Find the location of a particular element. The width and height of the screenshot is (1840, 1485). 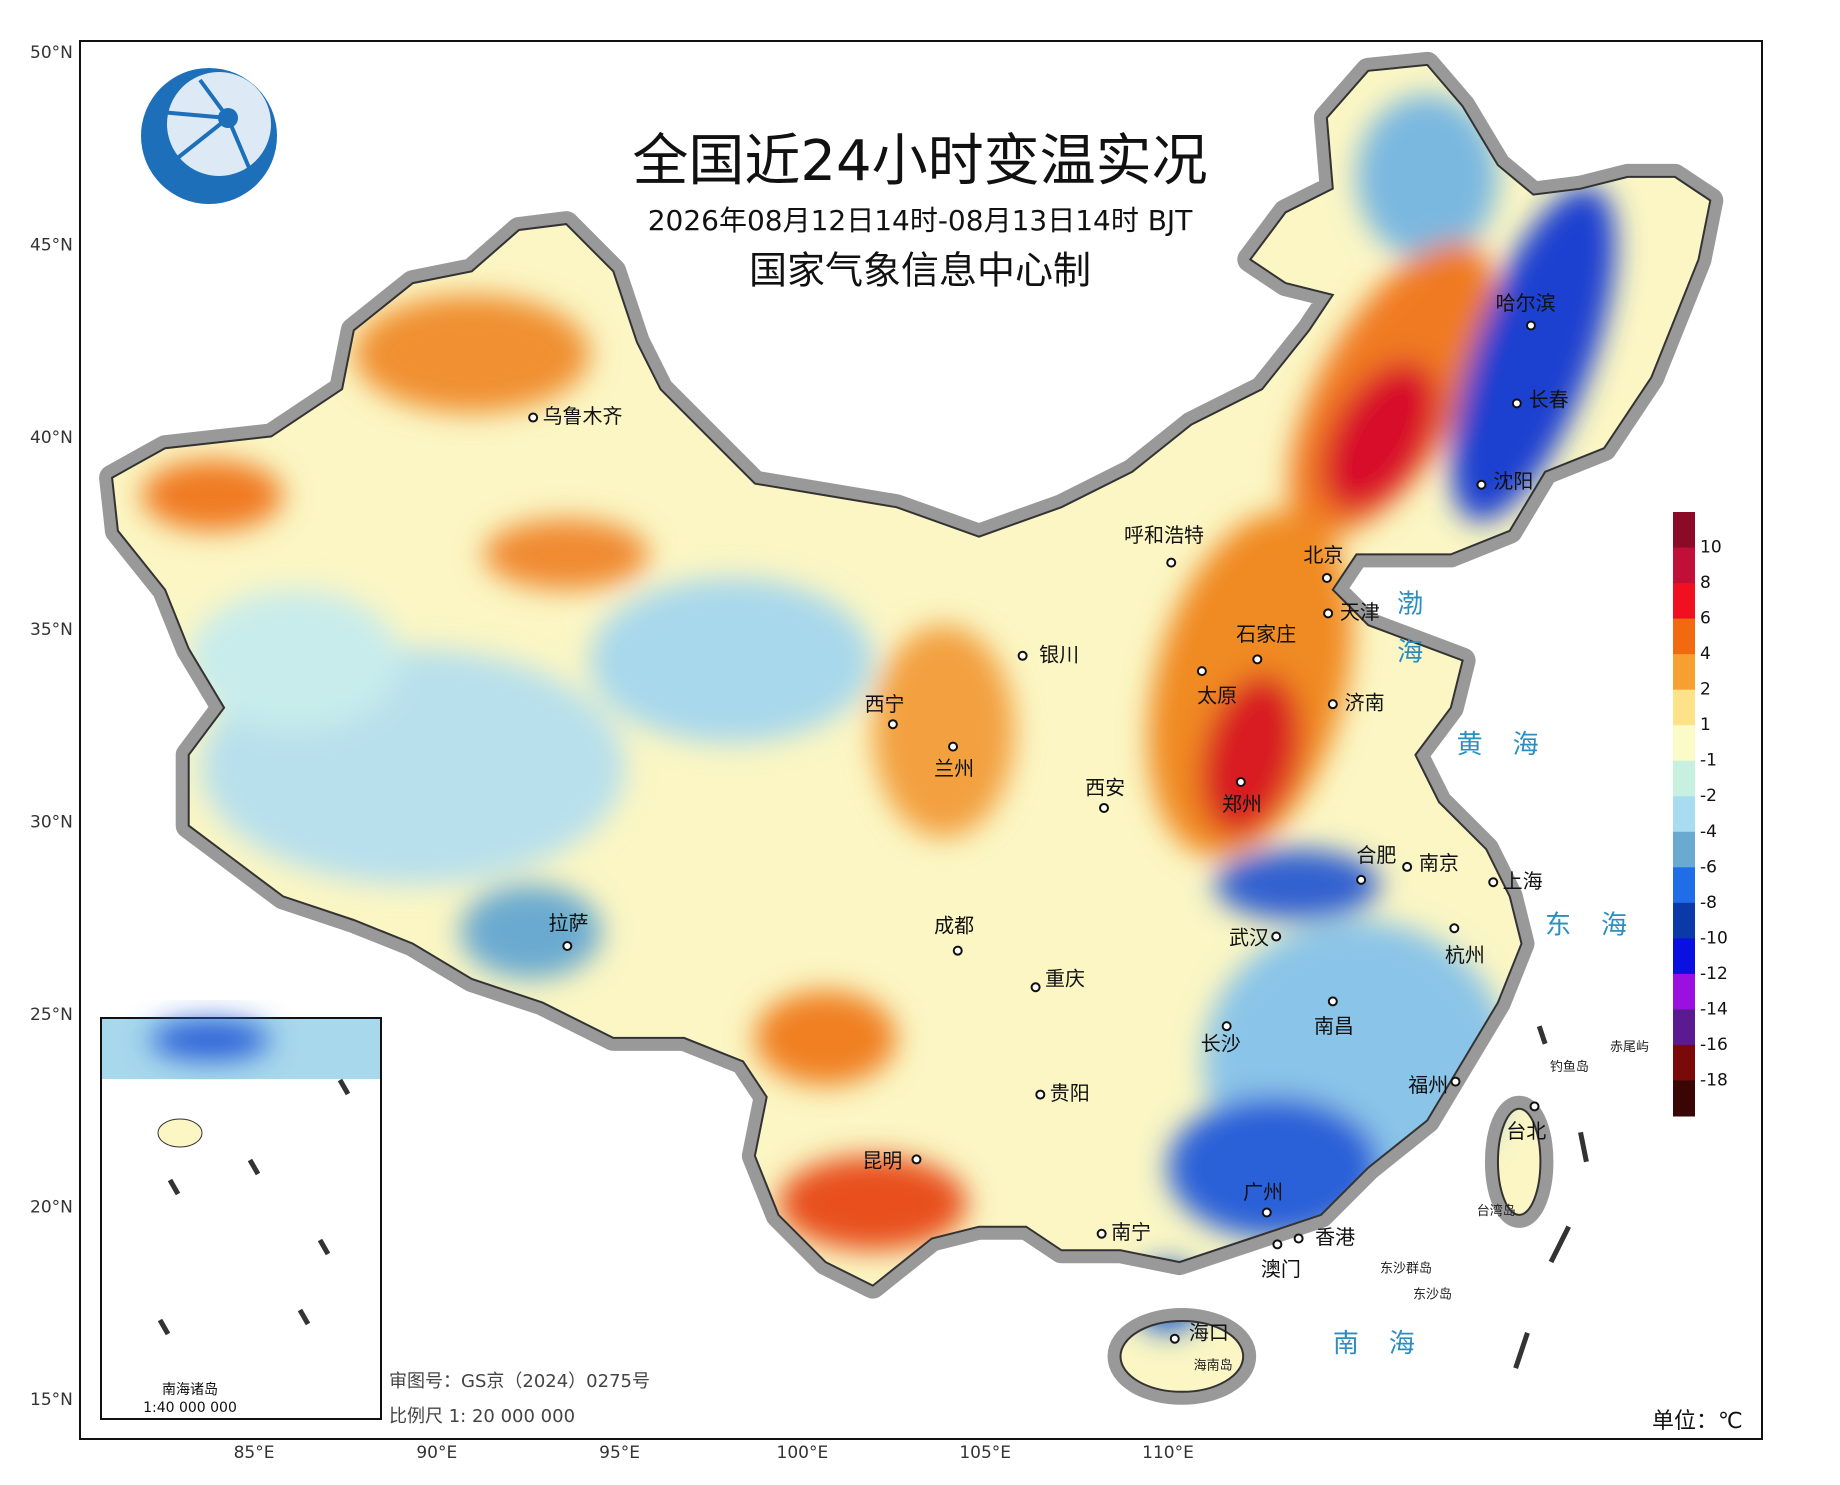

lat-label: 35°N is located at coordinates (51, 630).